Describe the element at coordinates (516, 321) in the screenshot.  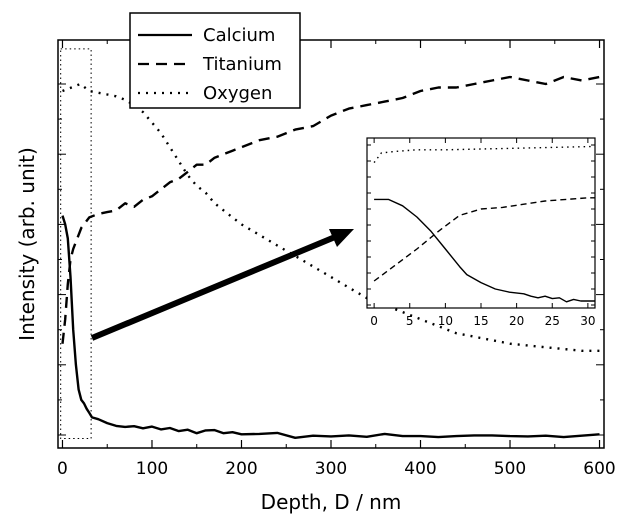
I see `inset-x-tick-label: 20` at that location.